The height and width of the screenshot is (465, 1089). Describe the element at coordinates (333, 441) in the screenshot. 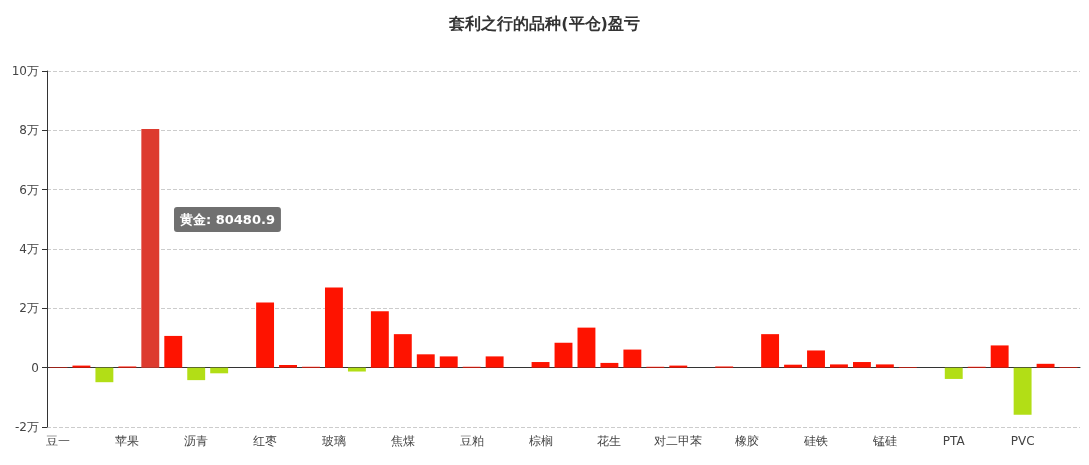

I see `x-tick-label: 玻璃` at that location.